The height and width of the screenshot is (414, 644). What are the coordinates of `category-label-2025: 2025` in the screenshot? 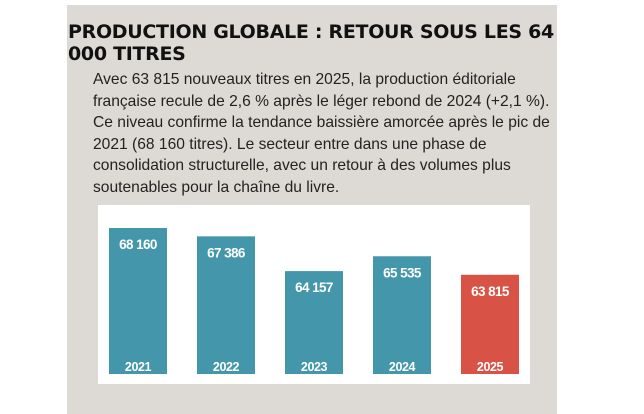 It's located at (490, 367).